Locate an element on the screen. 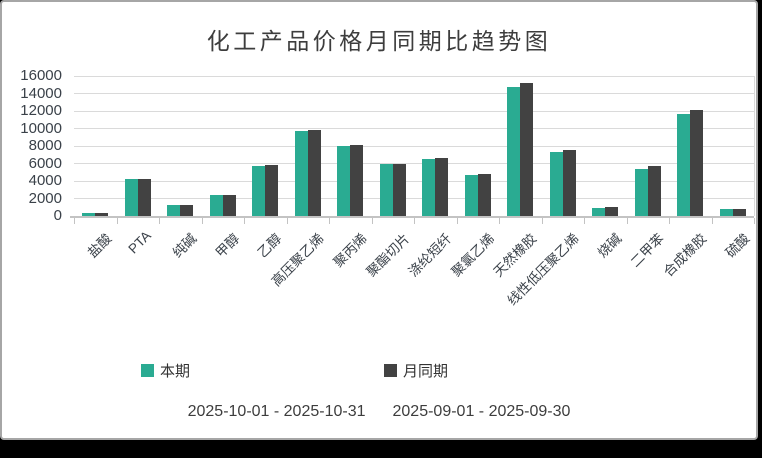  x-axis-line is located at coordinates (412, 217).